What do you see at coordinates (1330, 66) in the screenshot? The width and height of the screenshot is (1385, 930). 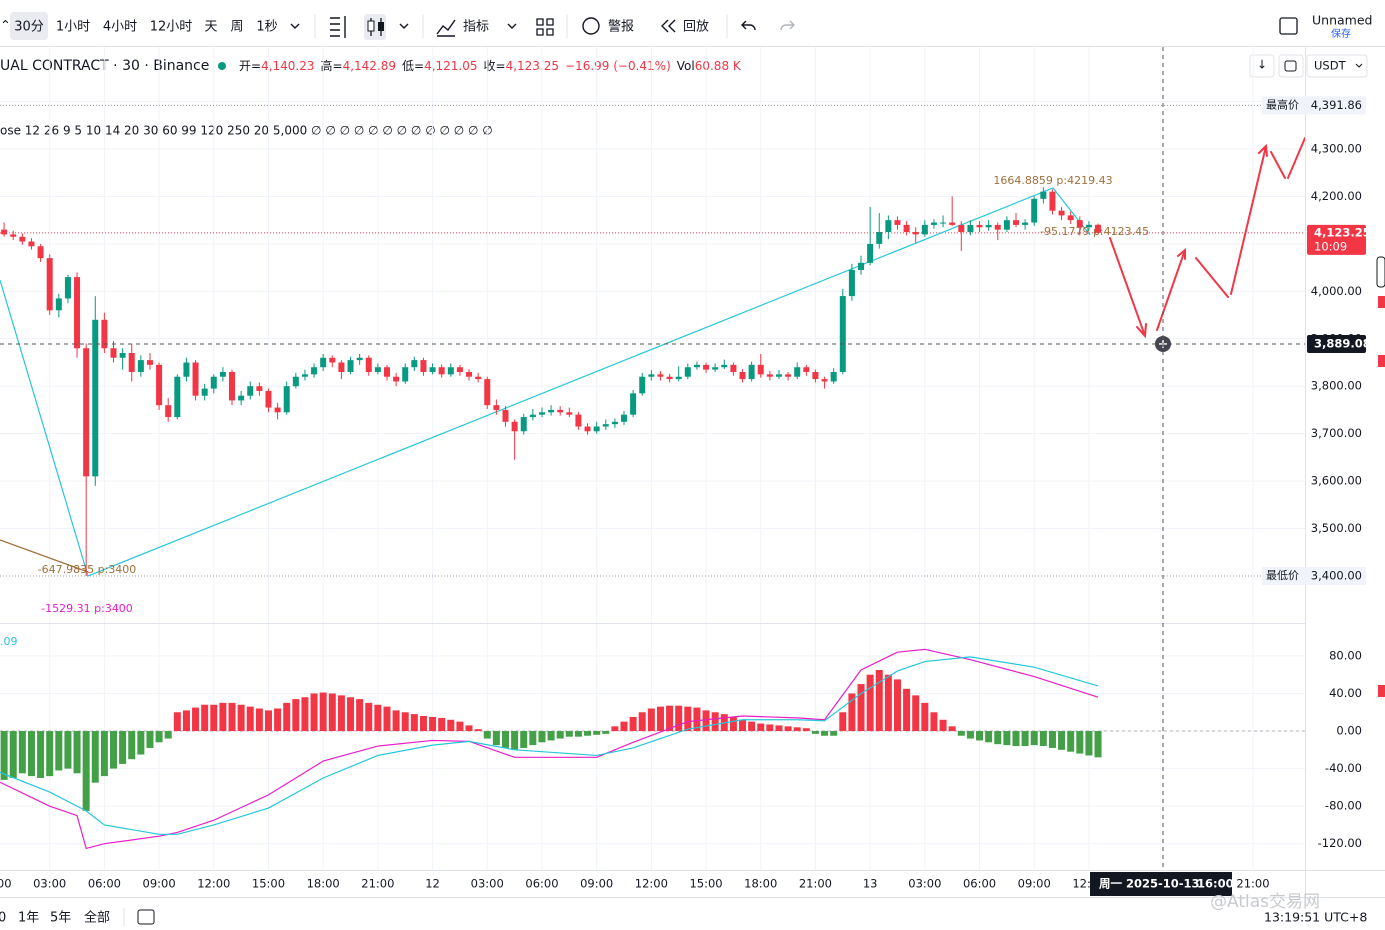 I see `currency: USDT` at bounding box center [1330, 66].